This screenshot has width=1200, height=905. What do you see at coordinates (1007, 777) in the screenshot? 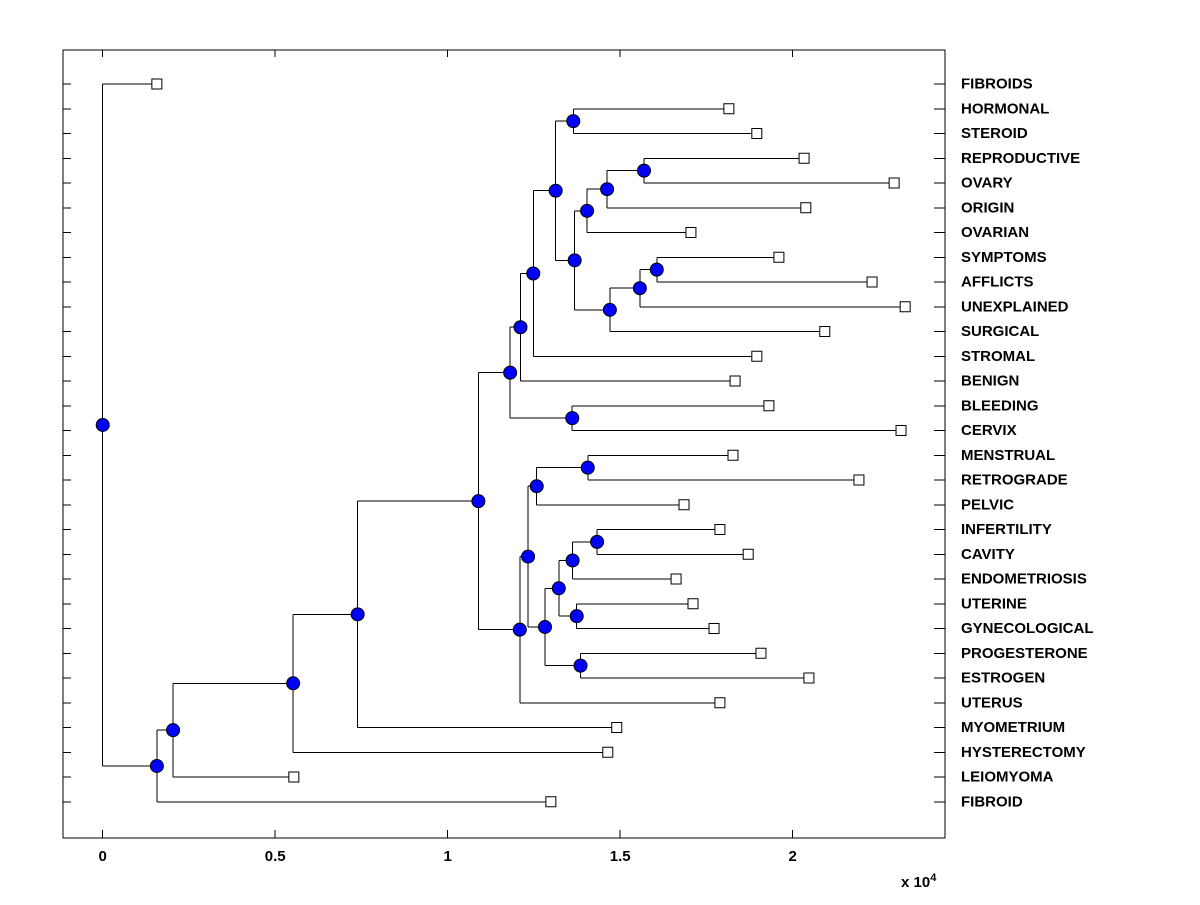
I see `leaf-label: LEIOMYOMA` at bounding box center [1007, 777].